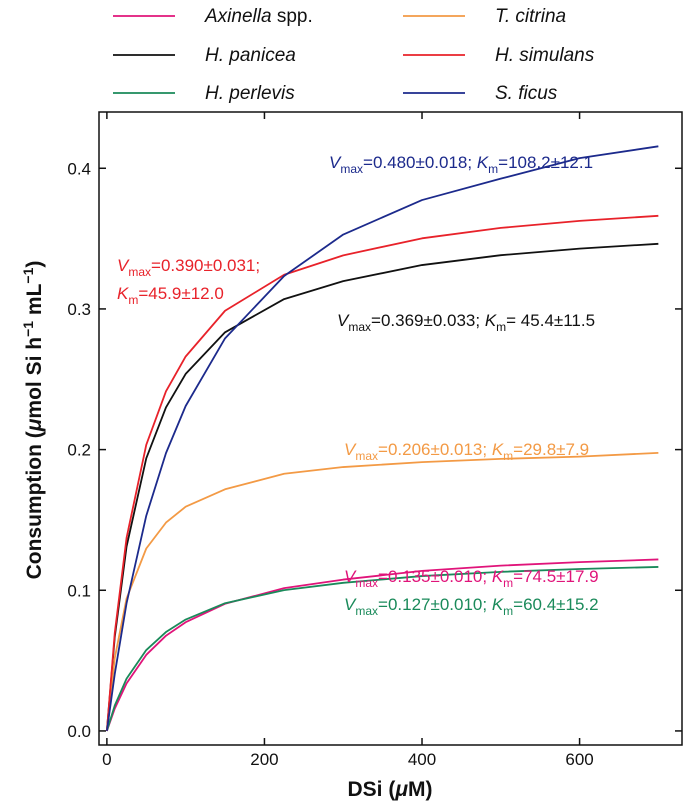 The width and height of the screenshot is (686, 803). I want to click on y-axis-label: Consumption (μmol Si h−1 mL−1), so click(33, 420).